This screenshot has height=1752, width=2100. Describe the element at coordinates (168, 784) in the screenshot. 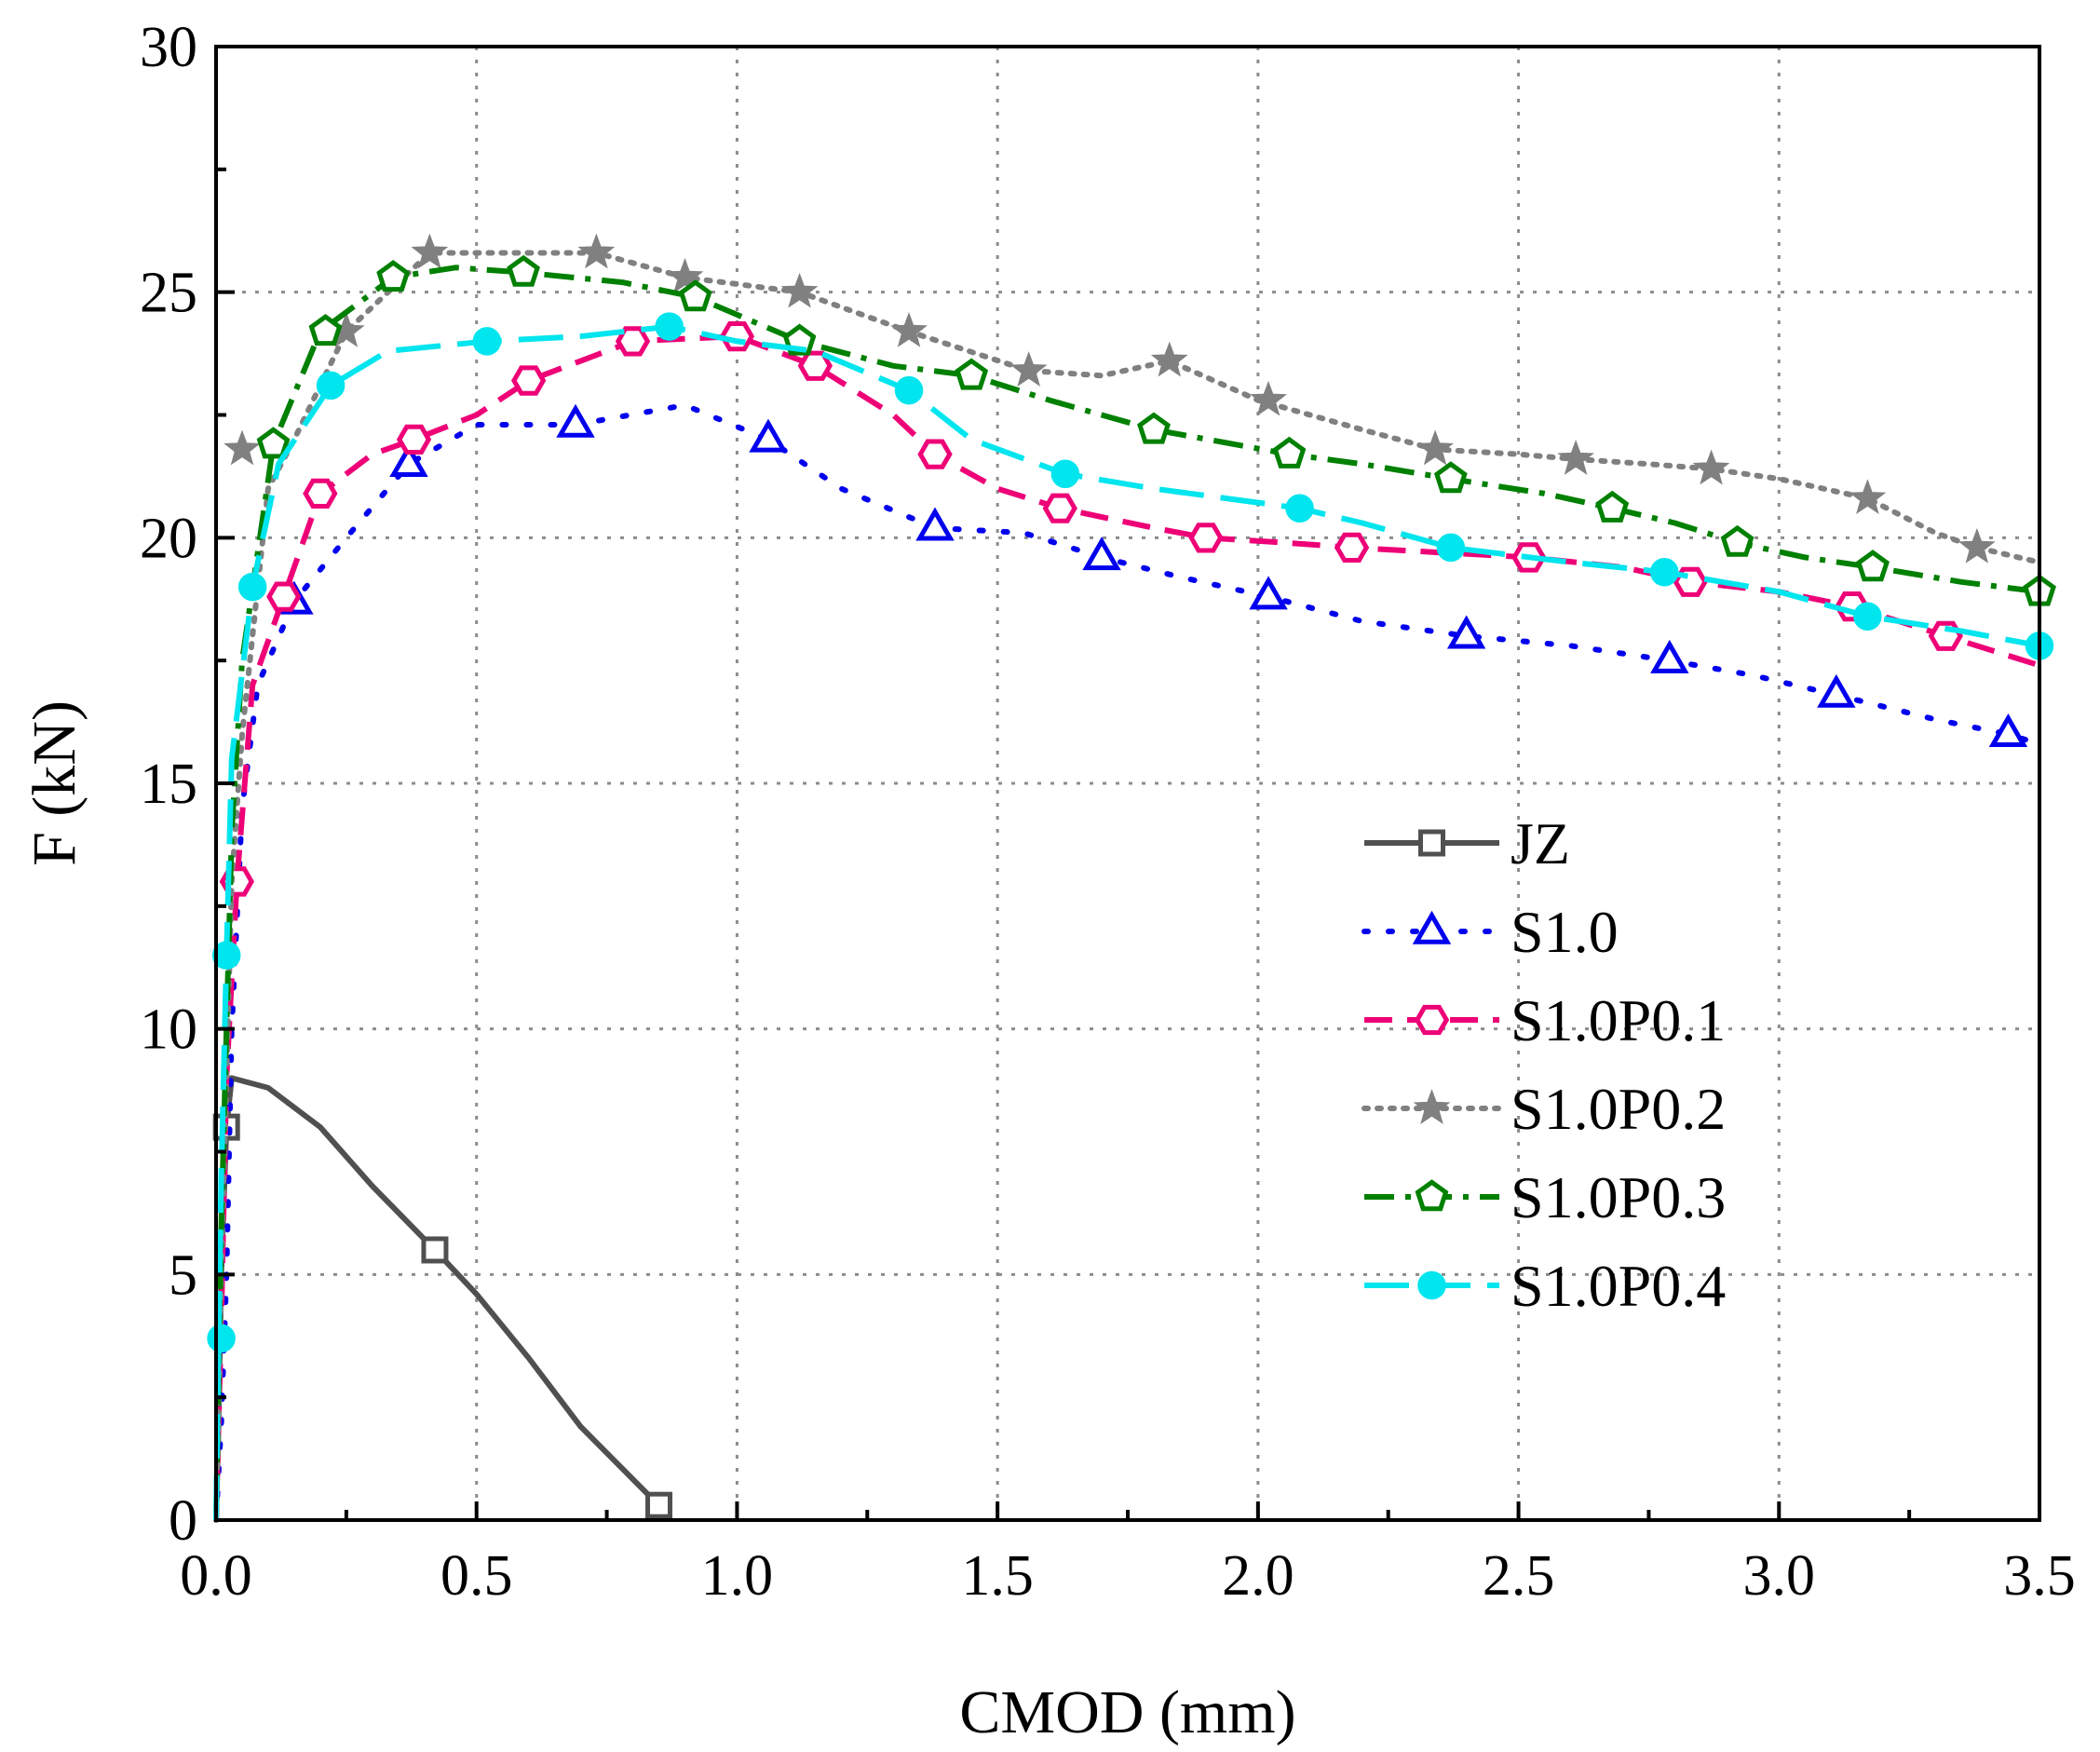

I see `y-tick-label: 15` at that location.